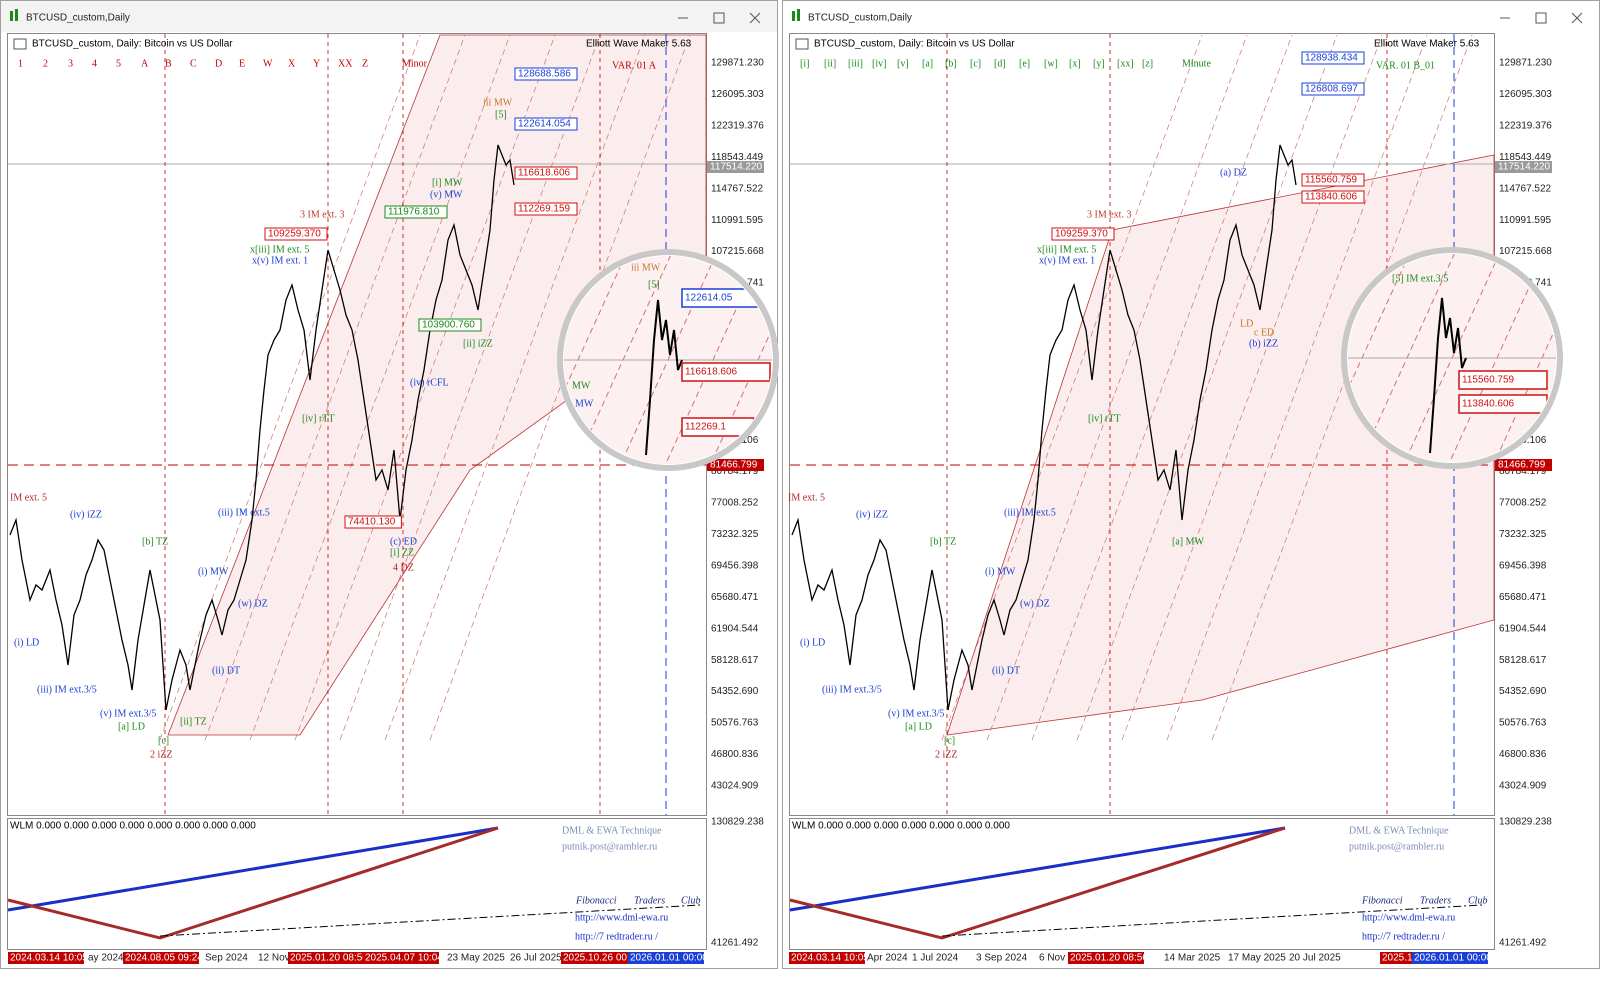 The height and width of the screenshot is (995, 1600). I want to click on wave-button: 5, so click(118, 63).